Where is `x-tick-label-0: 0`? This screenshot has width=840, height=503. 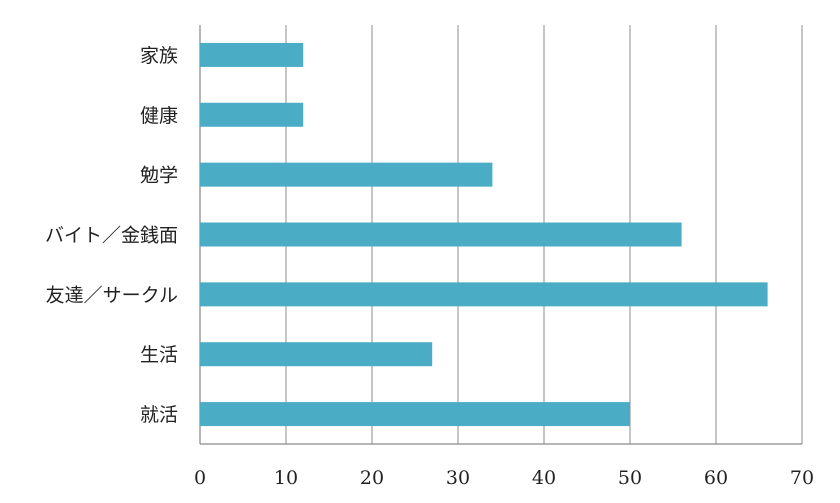
x-tick-label-0: 0 is located at coordinates (200, 478).